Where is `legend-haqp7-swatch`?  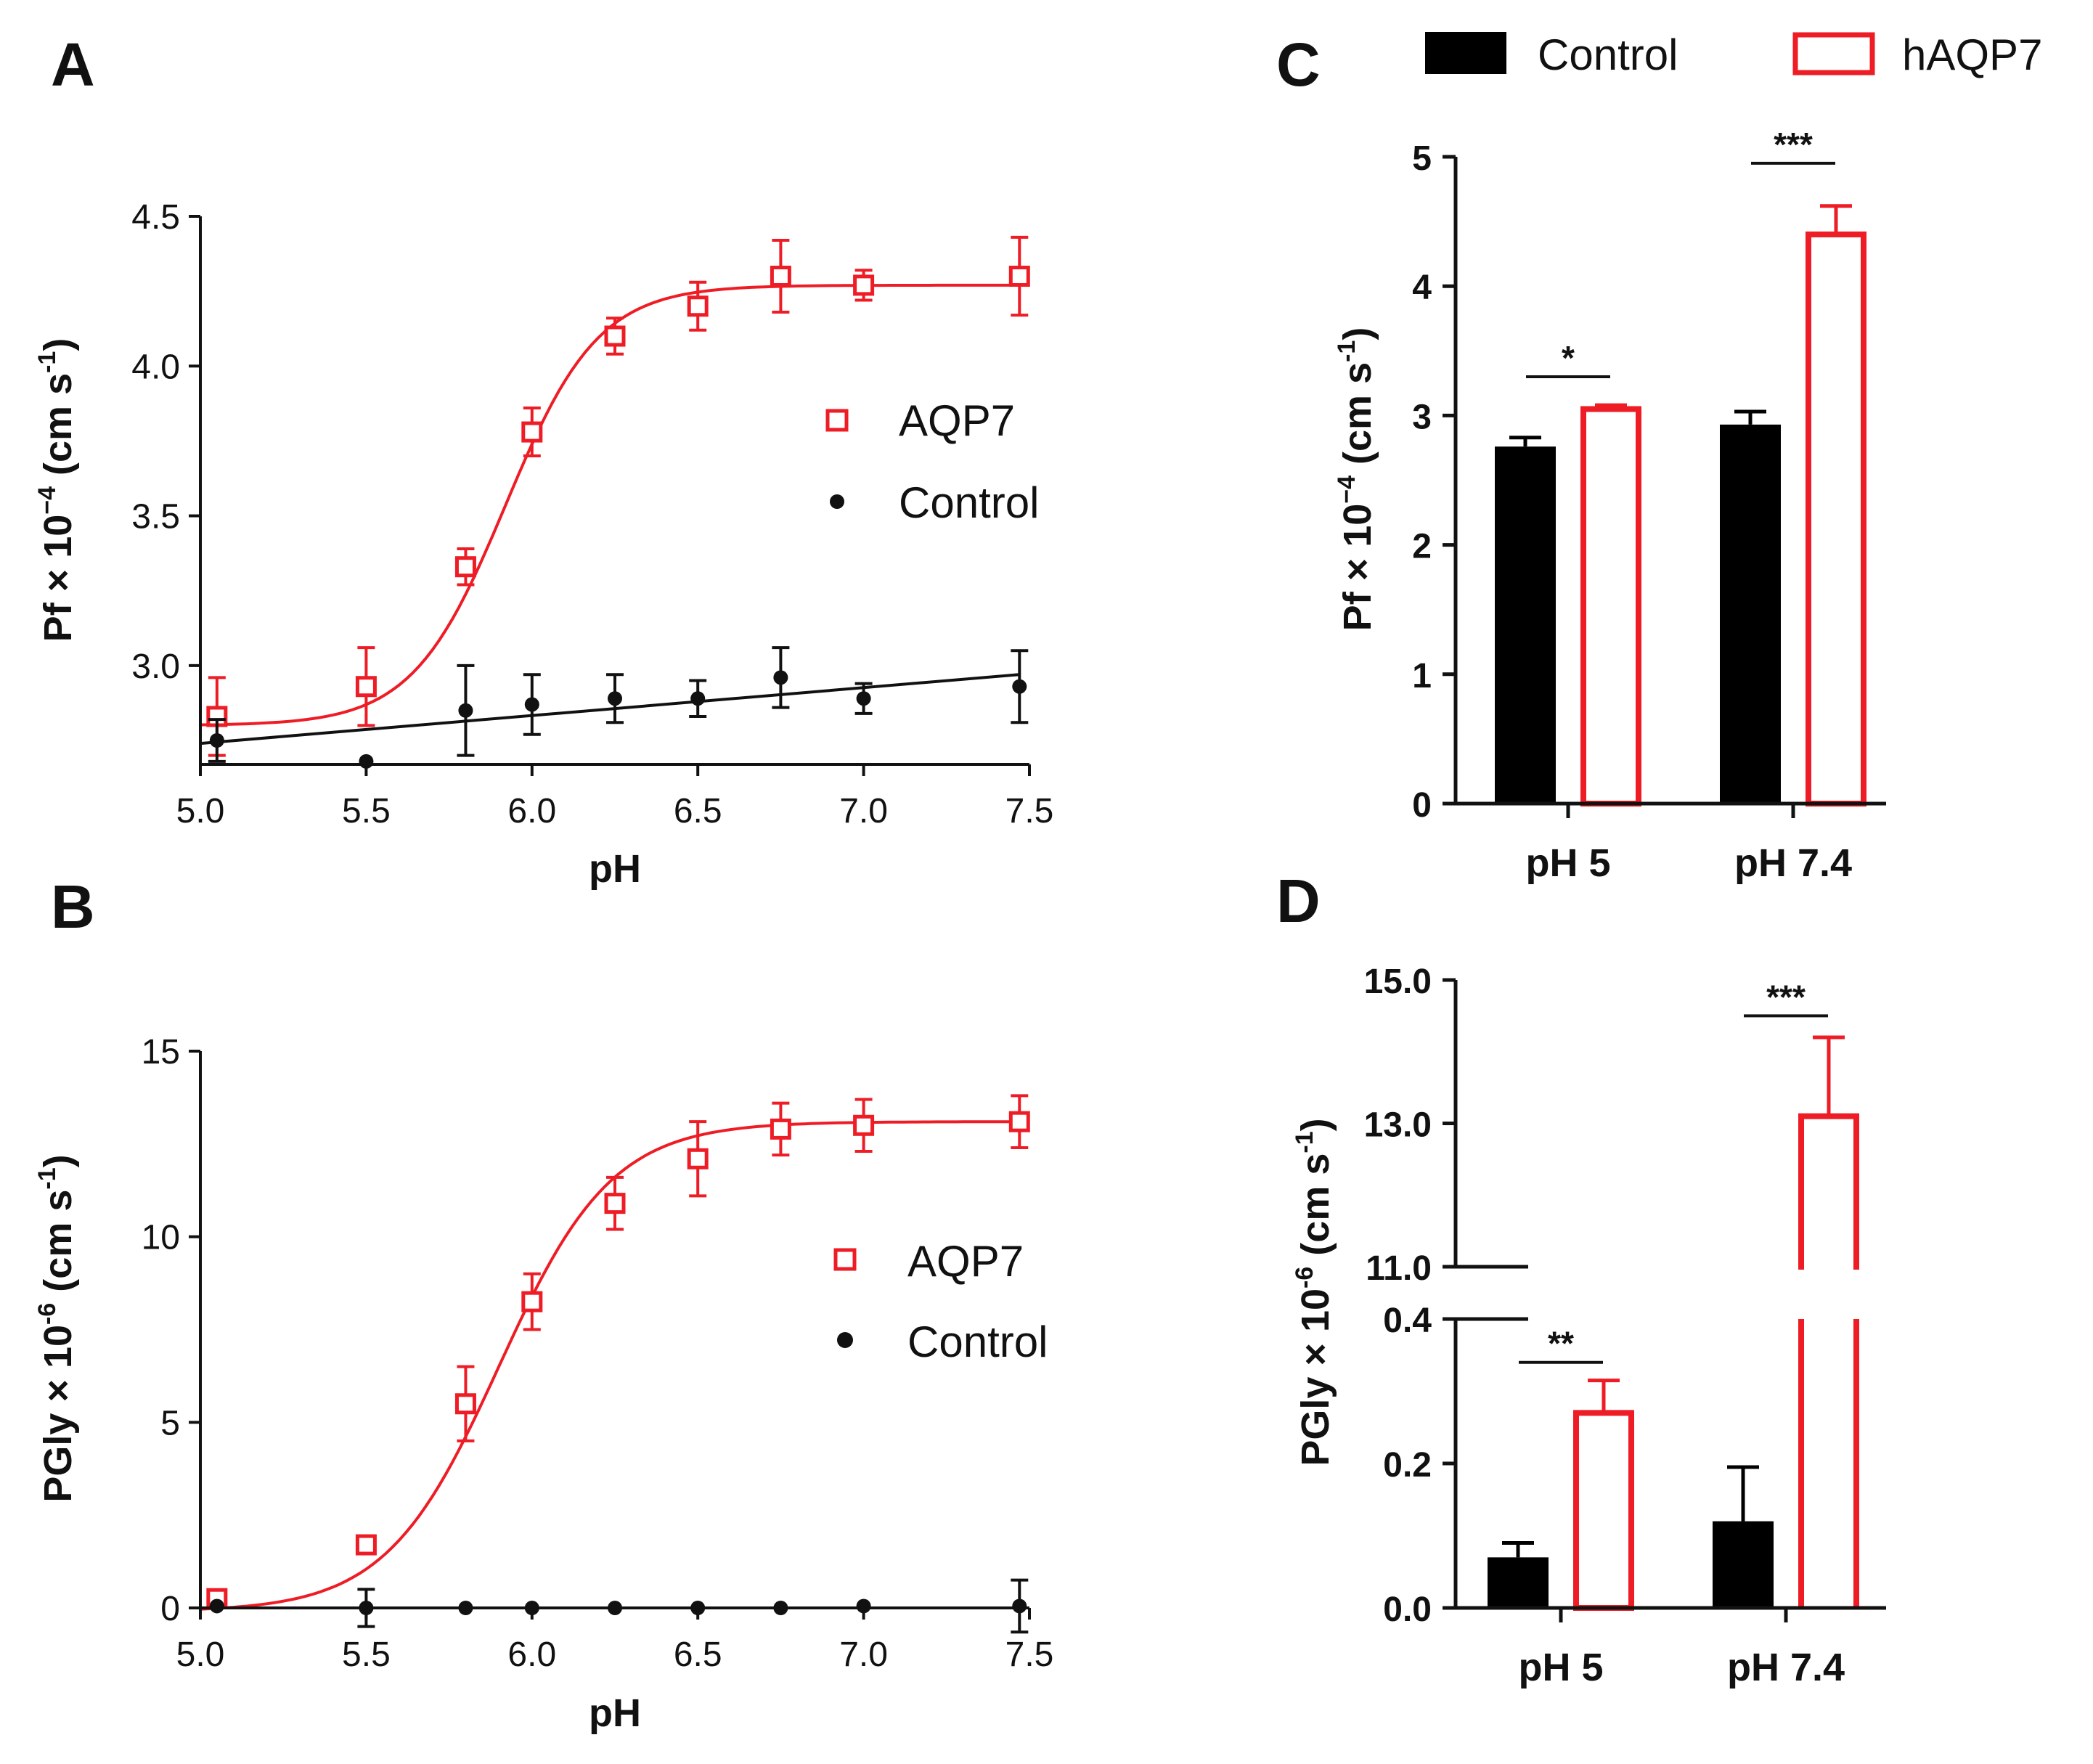 legend-haqp7-swatch is located at coordinates (1833, 54).